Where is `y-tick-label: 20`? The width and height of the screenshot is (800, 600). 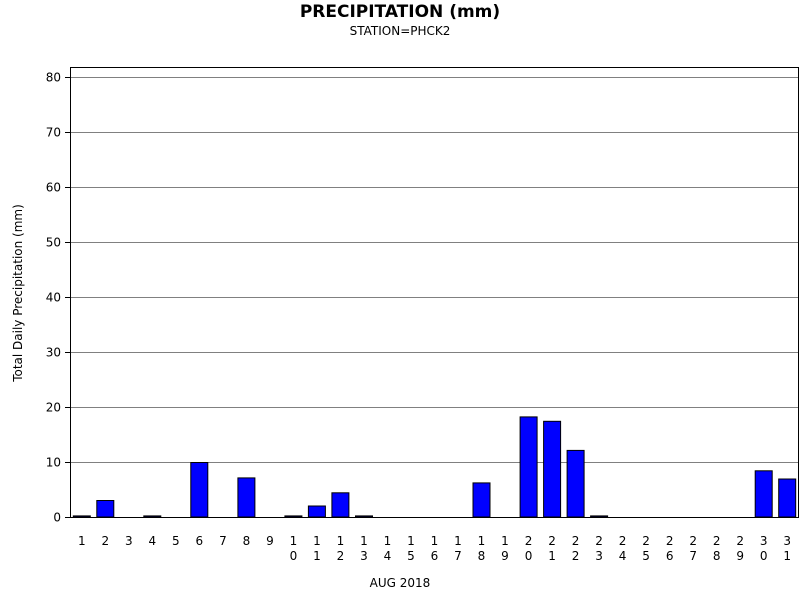 y-tick-label: 20 is located at coordinates (53, 408).